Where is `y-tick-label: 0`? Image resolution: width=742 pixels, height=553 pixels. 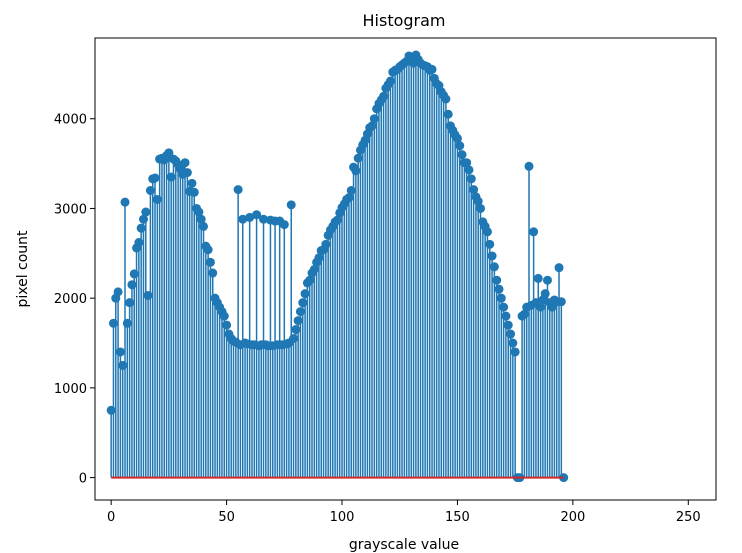 y-tick-label: 0 is located at coordinates (83, 479).